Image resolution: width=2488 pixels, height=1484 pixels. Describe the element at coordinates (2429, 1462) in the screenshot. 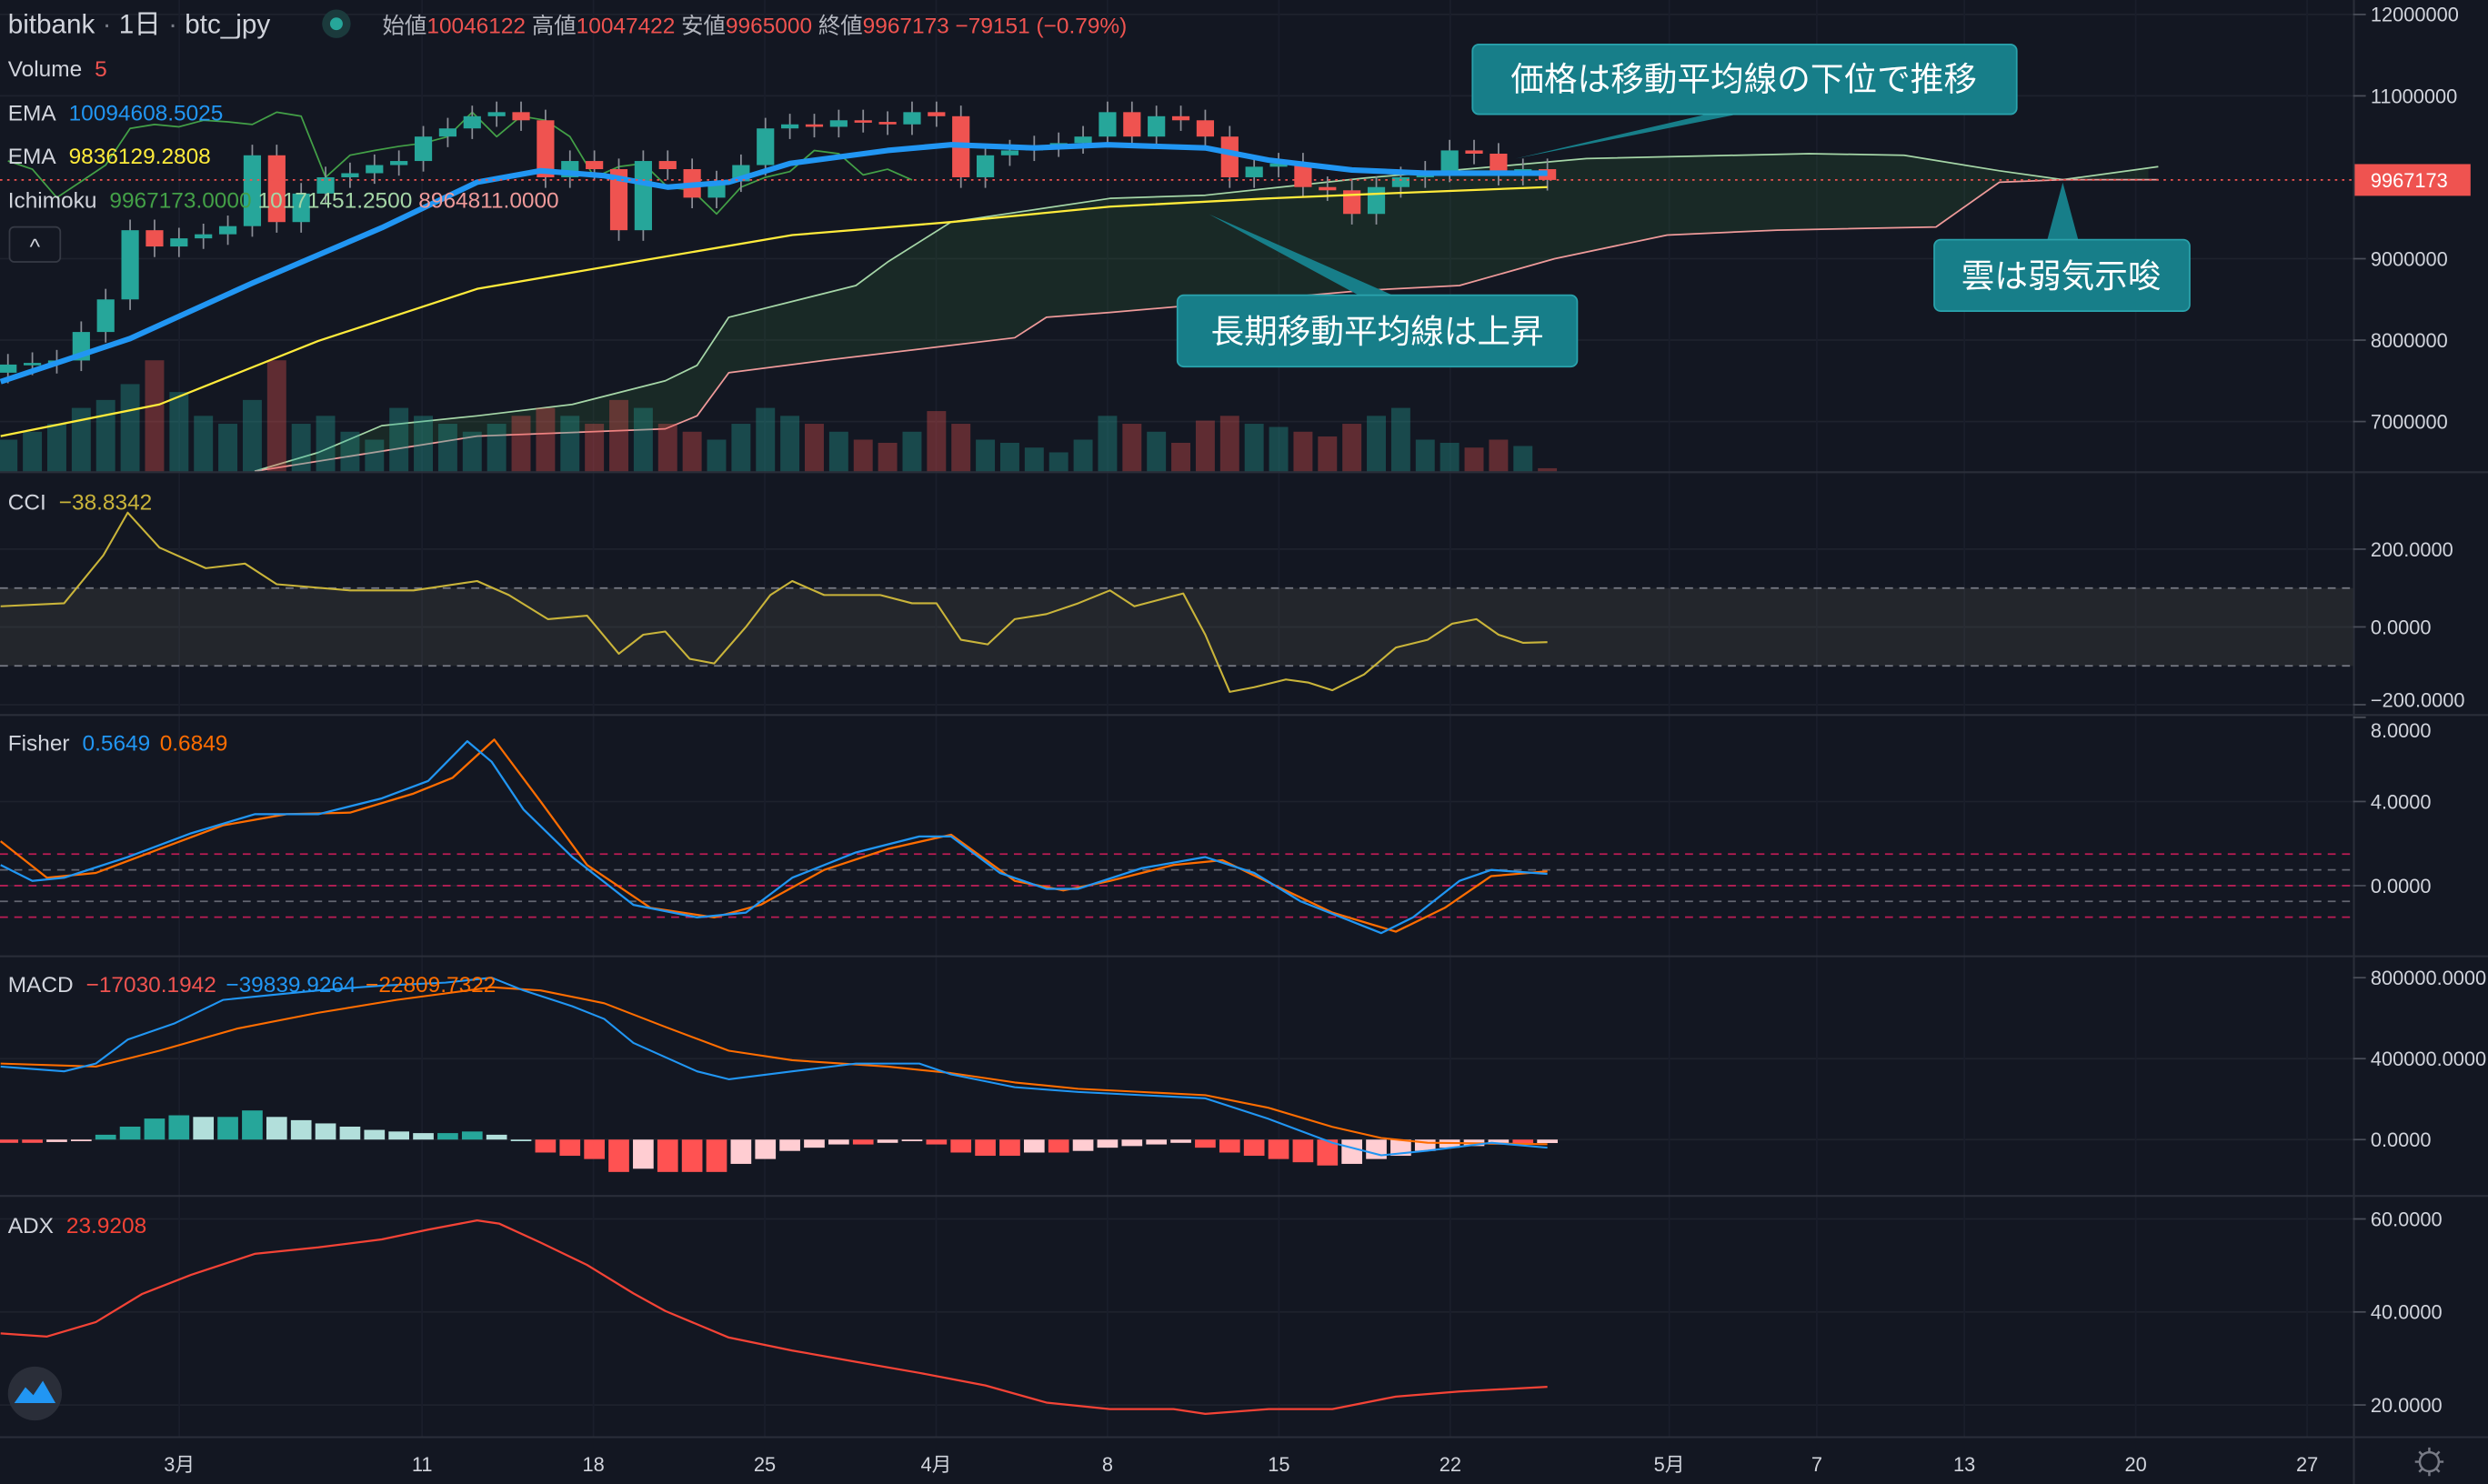

I see `gear-icon` at that location.